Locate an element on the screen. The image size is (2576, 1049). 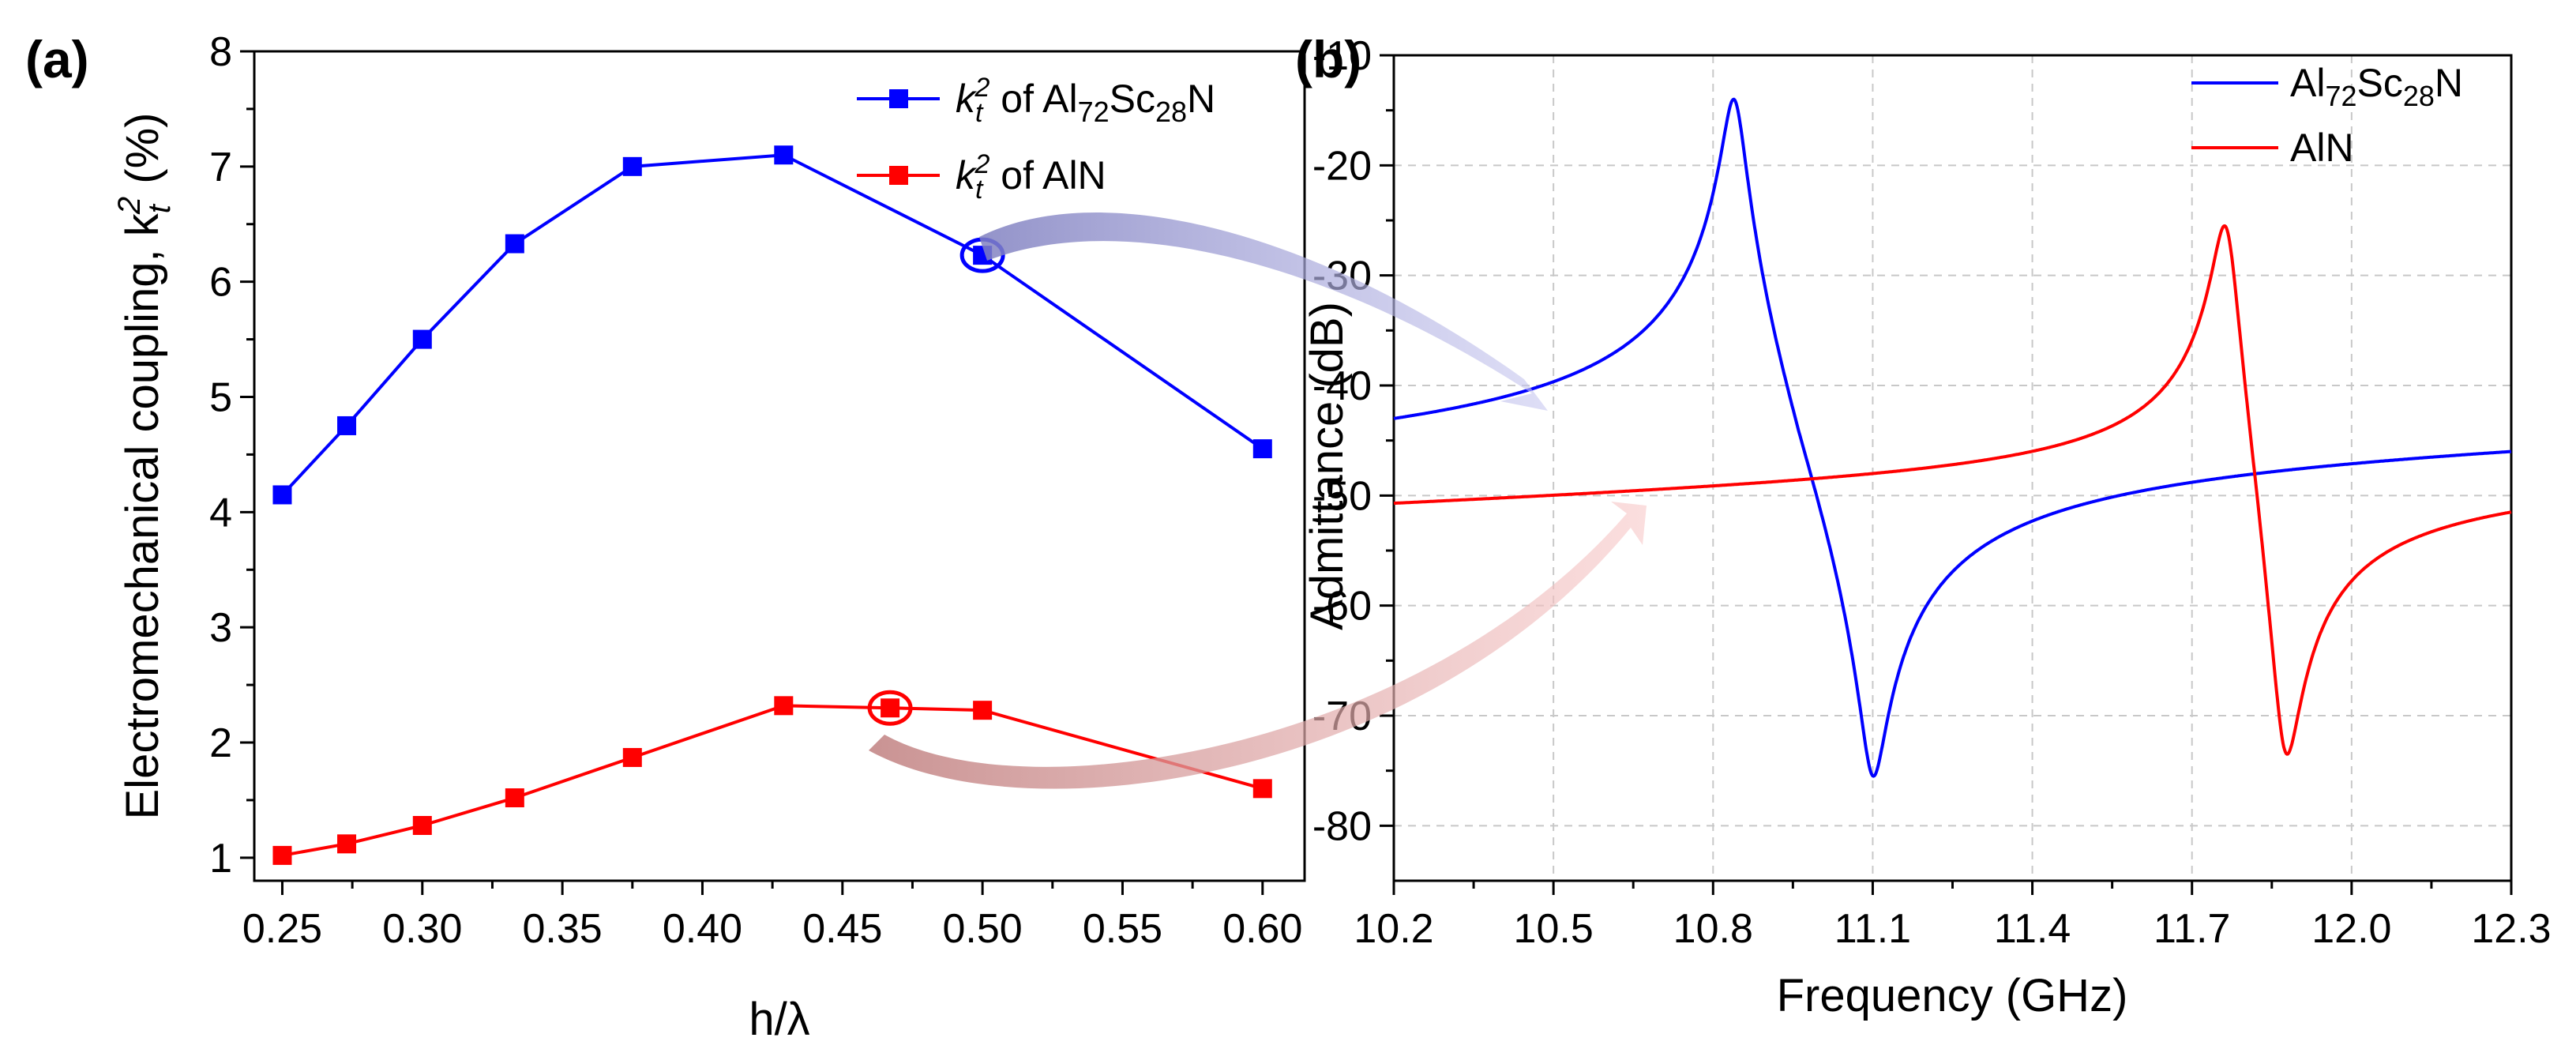
x-tick-label: 11.7 is located at coordinates (2192, 929).